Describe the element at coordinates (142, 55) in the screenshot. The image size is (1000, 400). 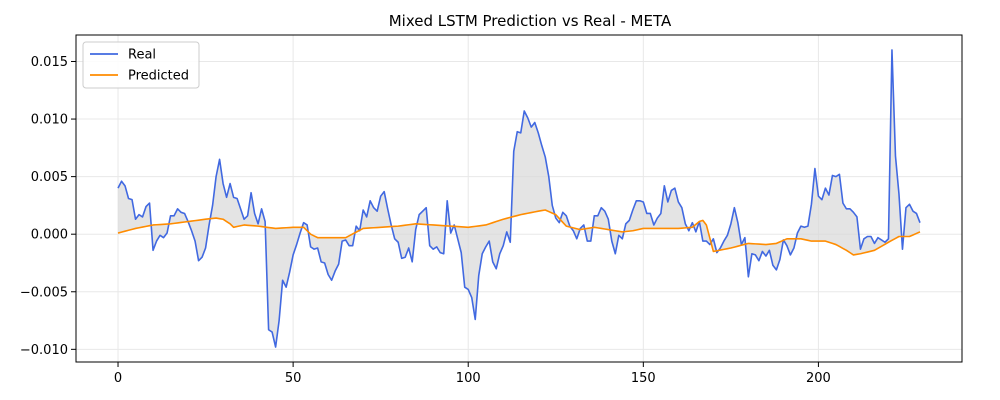
I see `legend-label: Real` at that location.